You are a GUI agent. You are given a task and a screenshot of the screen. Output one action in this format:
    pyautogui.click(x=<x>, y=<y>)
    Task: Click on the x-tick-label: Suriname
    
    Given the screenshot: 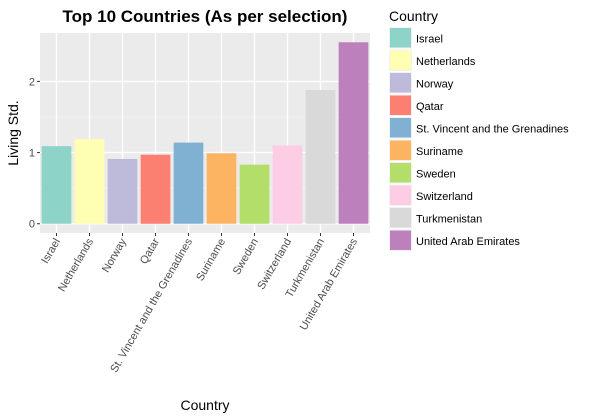 What is the action you would take?
    pyautogui.click(x=211, y=260)
    